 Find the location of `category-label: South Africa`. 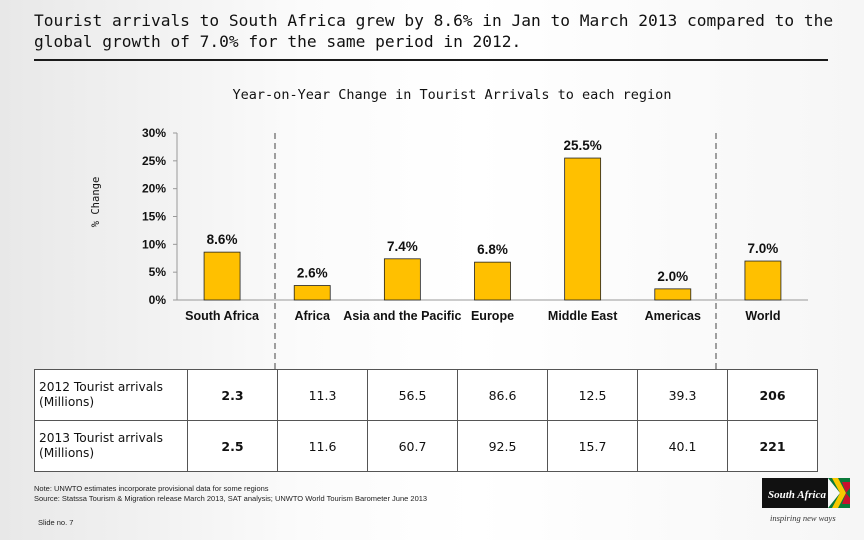

category-label: South Africa is located at coordinates (222, 316).